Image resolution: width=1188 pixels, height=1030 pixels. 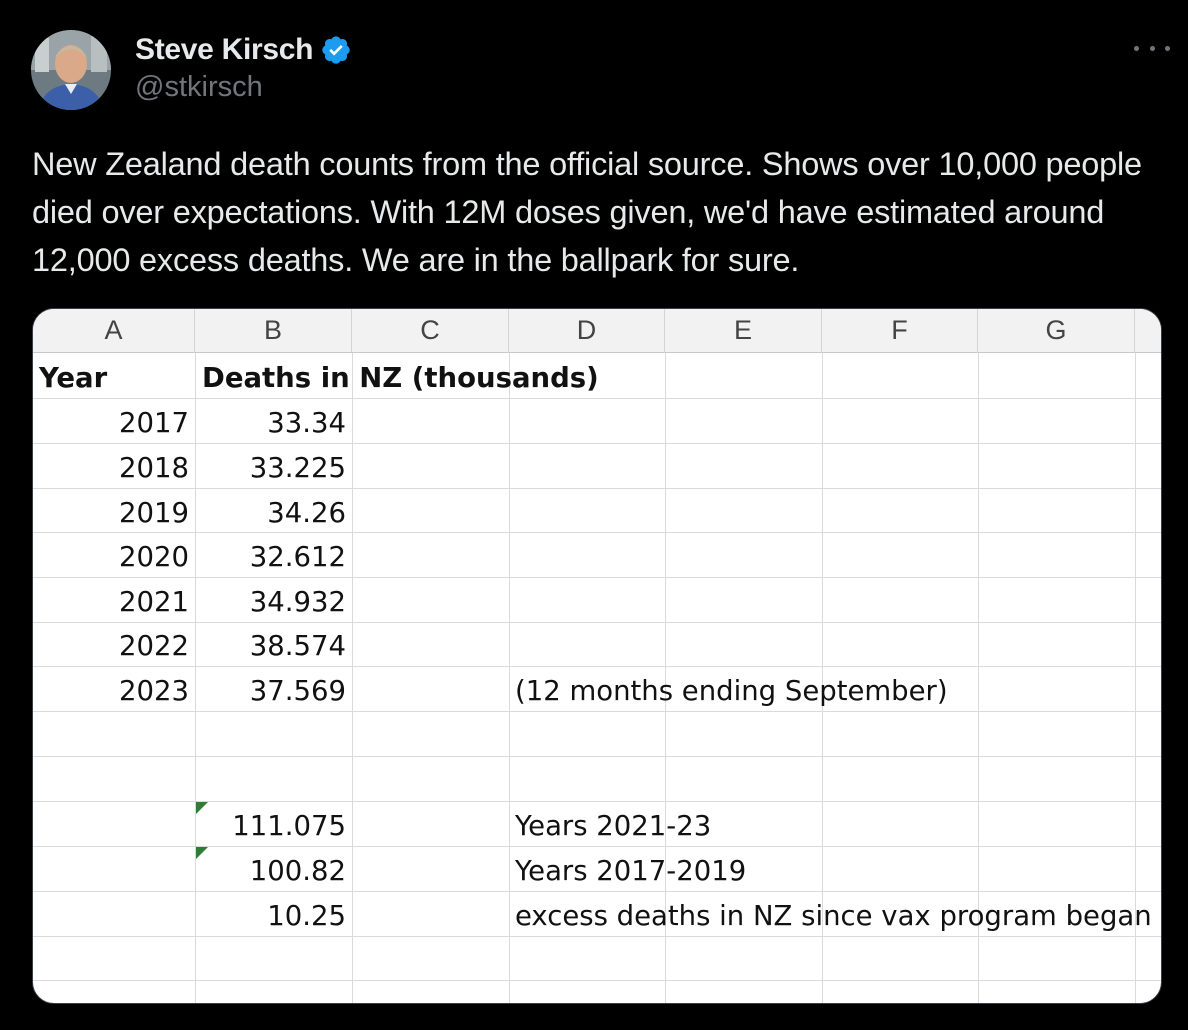 I want to click on summary-value-cell: 111.075, so click(x=289, y=826).